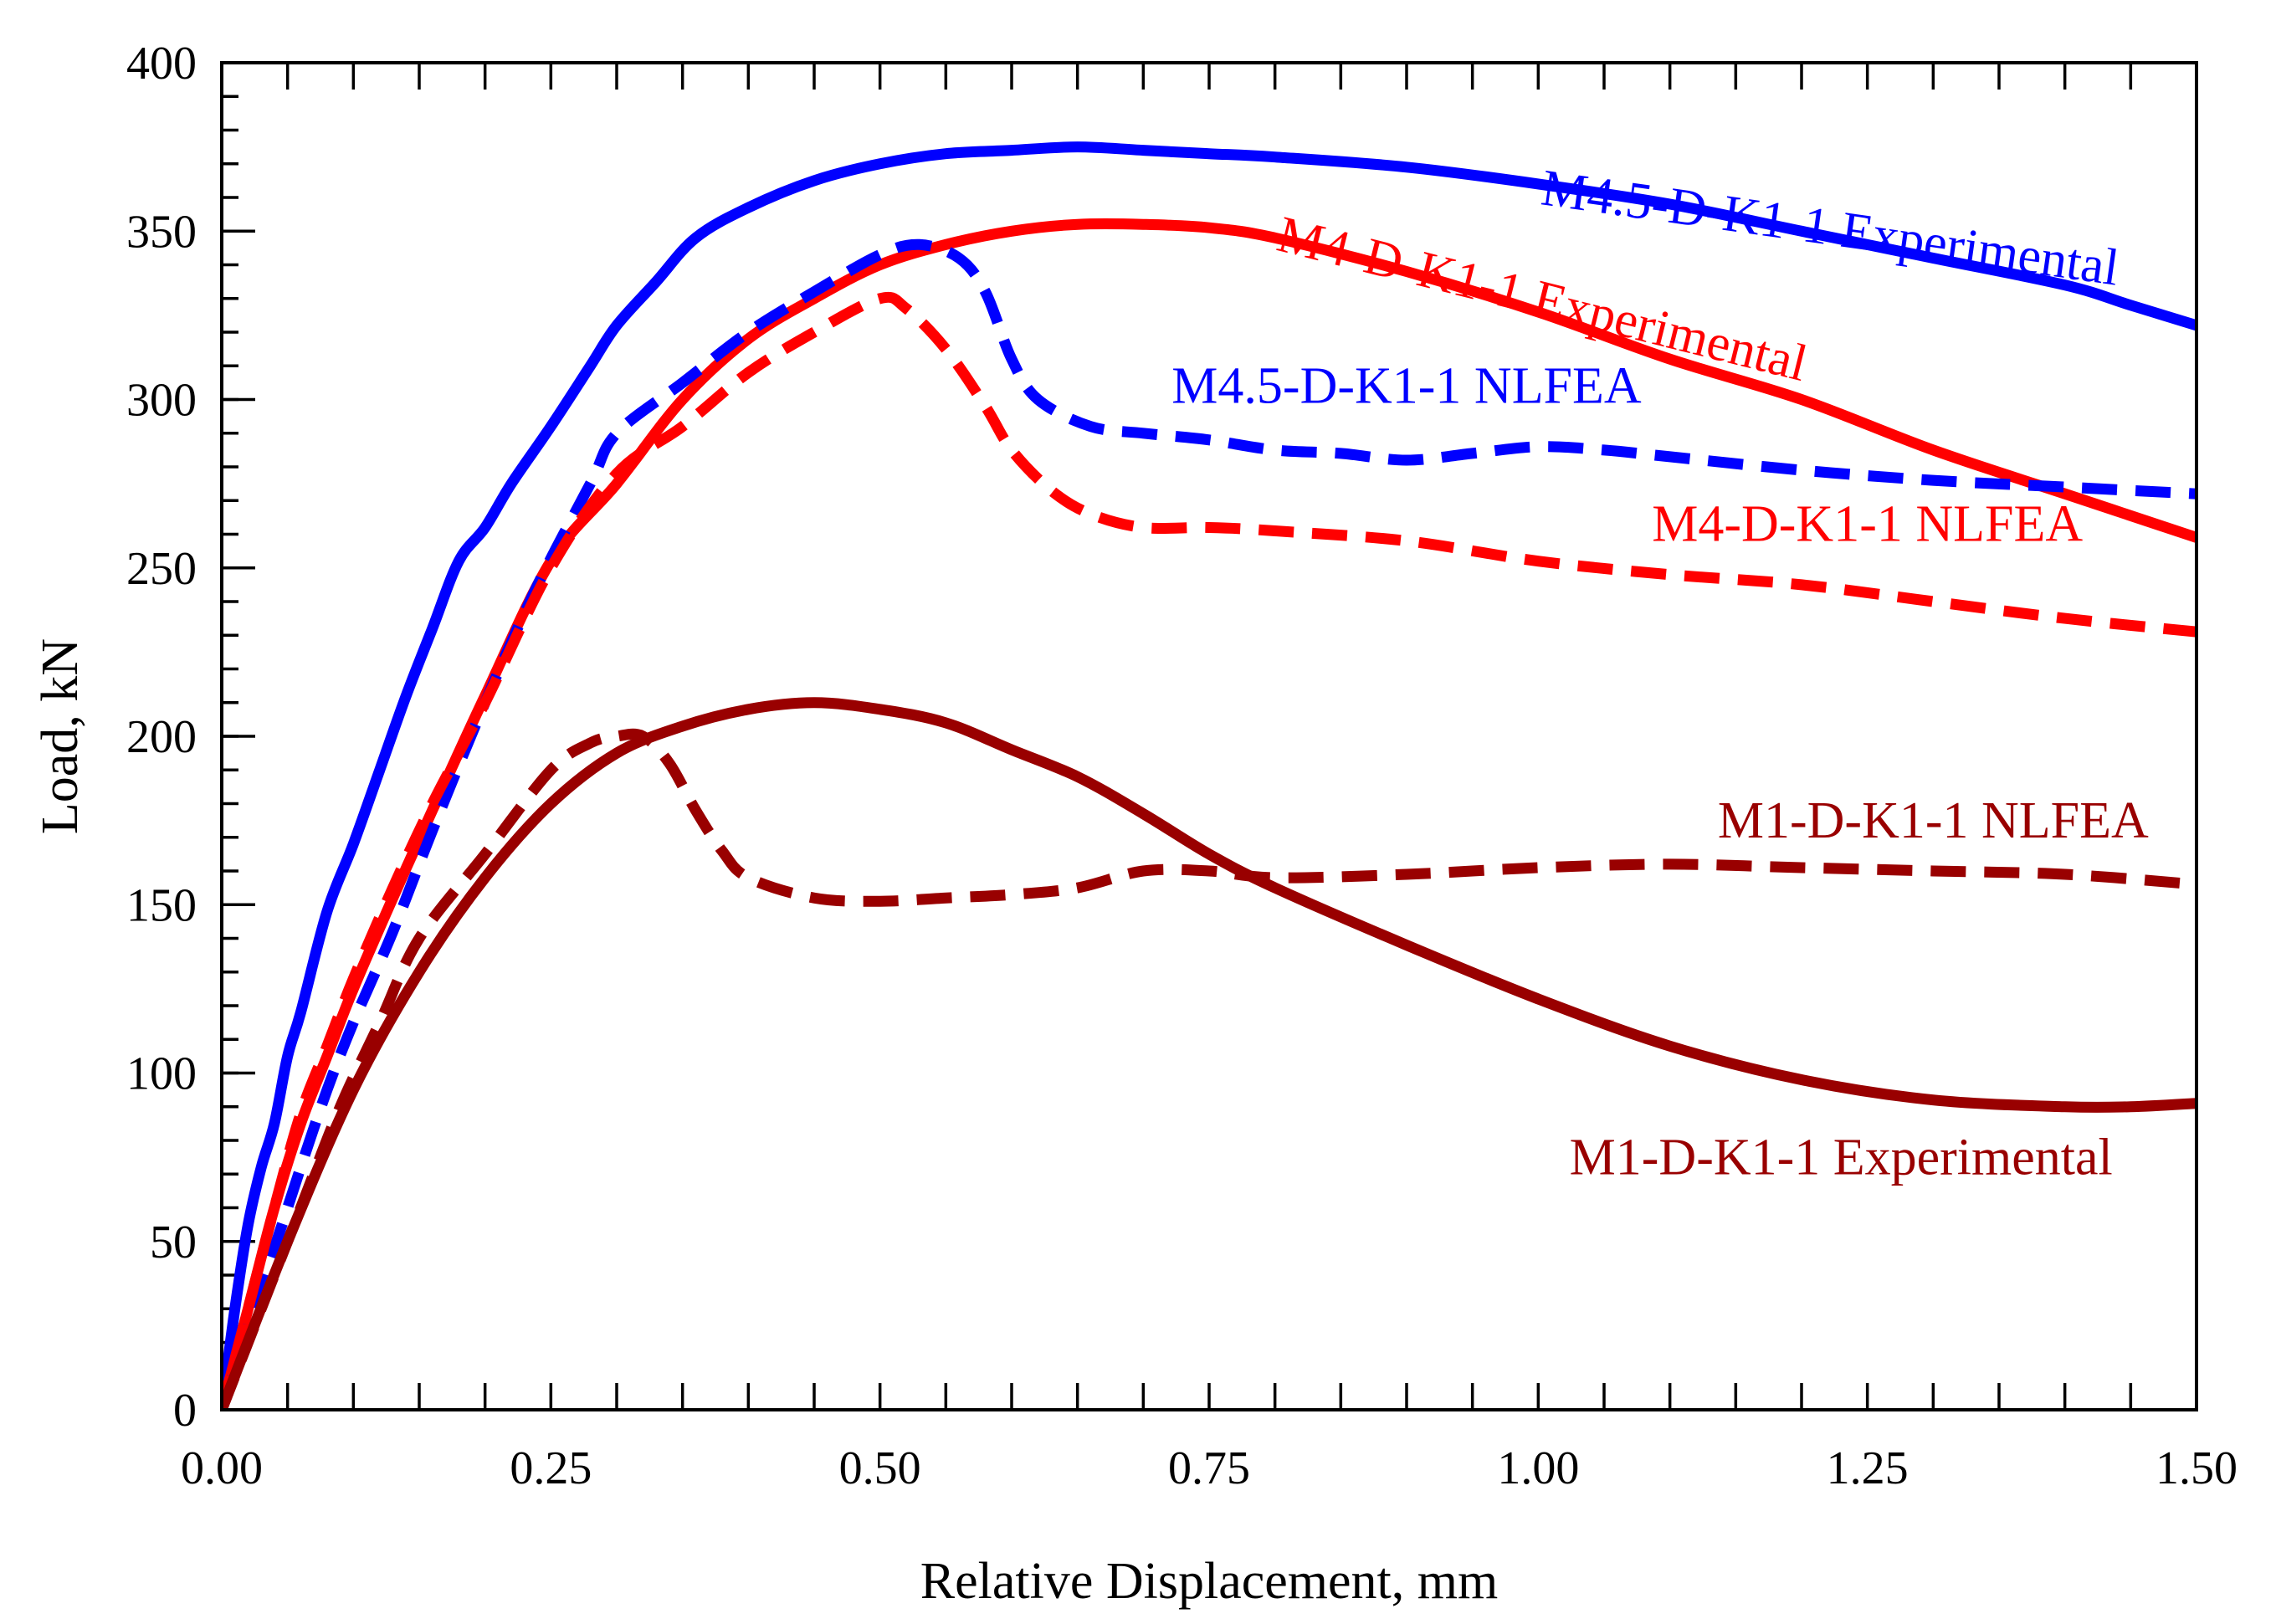  Describe the element at coordinates (161, 232) in the screenshot. I see `y-tick-label: 350` at that location.